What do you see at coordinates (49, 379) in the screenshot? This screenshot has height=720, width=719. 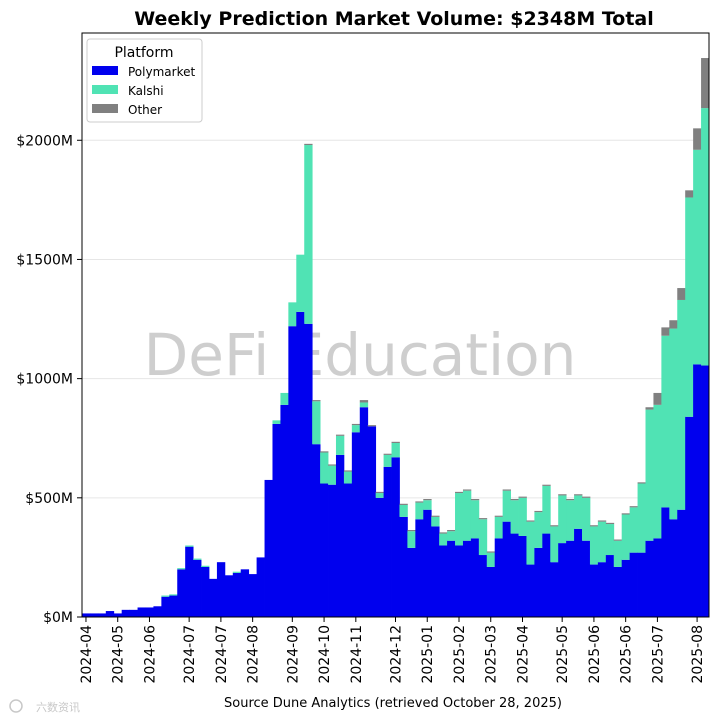 I see `y-axis: $0M $500M $1000M $1500M $2000M` at bounding box center [49, 379].